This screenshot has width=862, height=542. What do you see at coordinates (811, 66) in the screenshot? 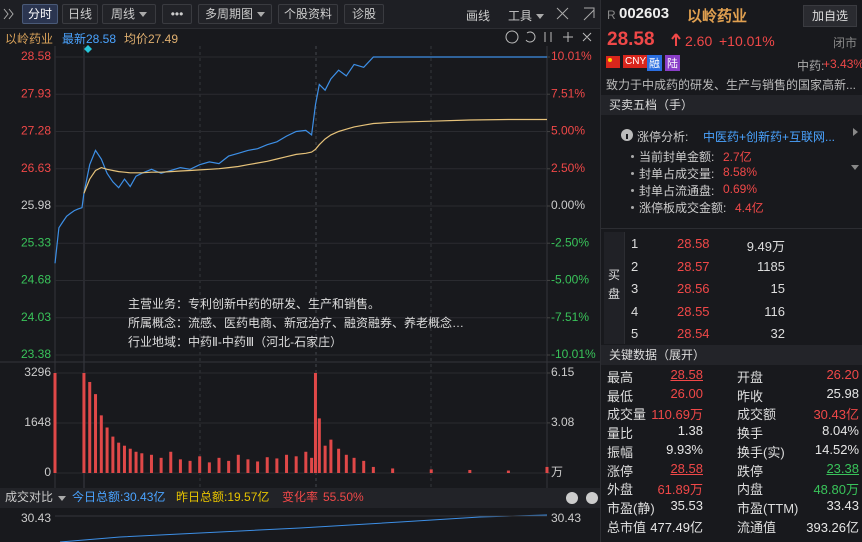
I see `sector: 中药:` at bounding box center [811, 66].